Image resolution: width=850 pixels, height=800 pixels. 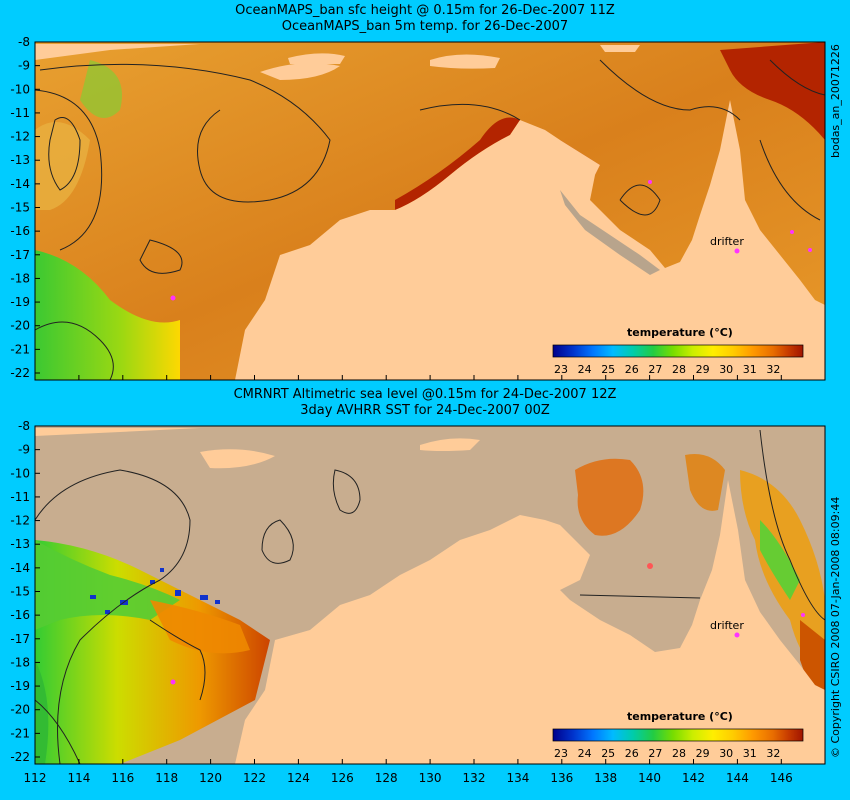 I want to click on top-y-tick-label: -8, so click(x=24, y=42).